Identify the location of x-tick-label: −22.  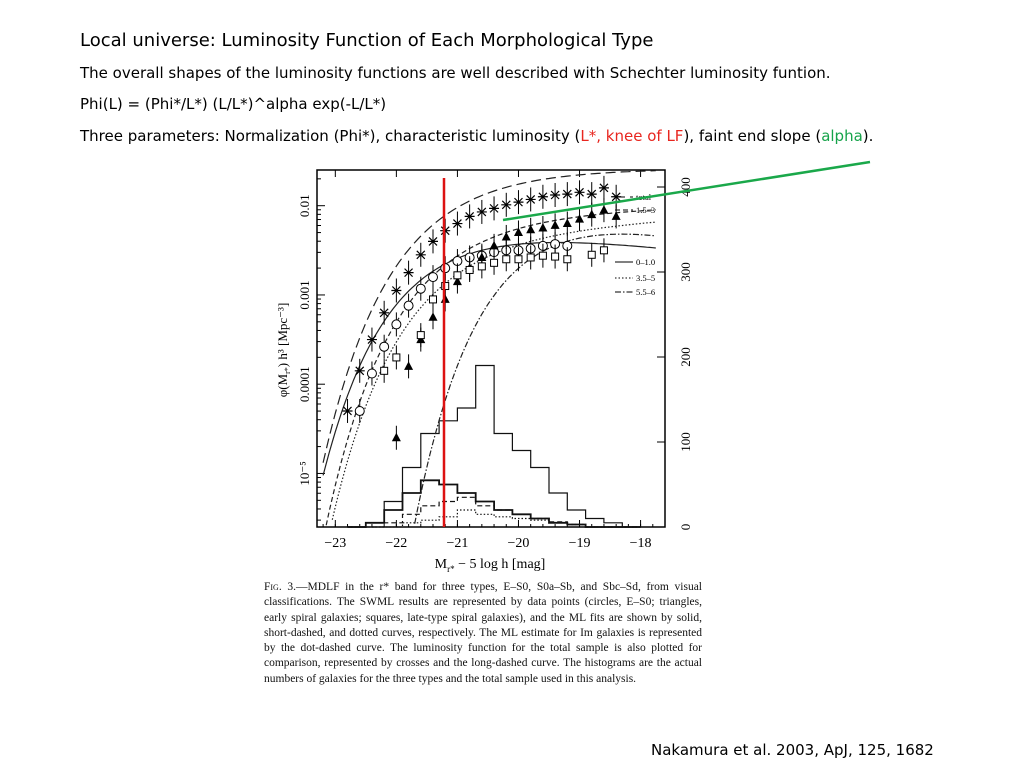
(396, 543).